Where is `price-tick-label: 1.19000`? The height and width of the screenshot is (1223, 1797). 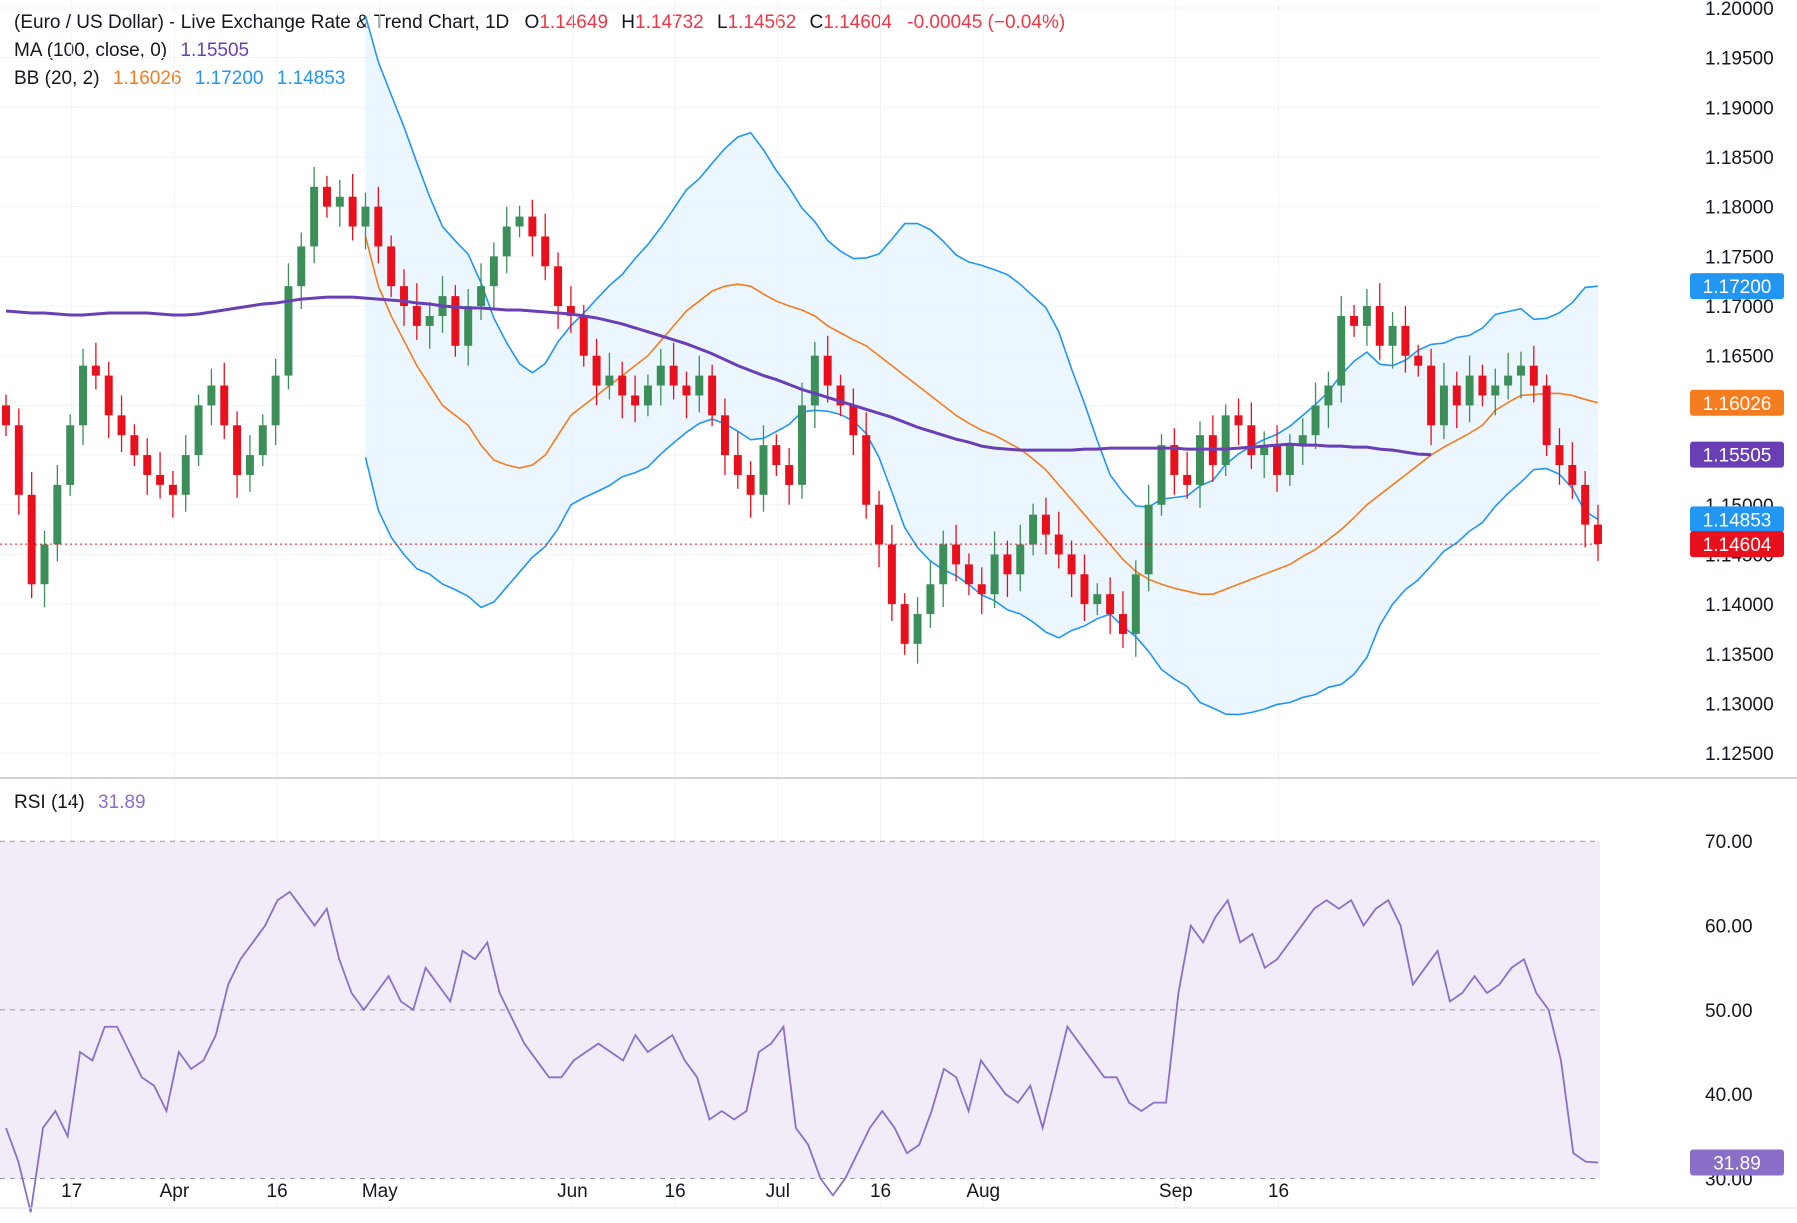 price-tick-label: 1.19000 is located at coordinates (1739, 108).